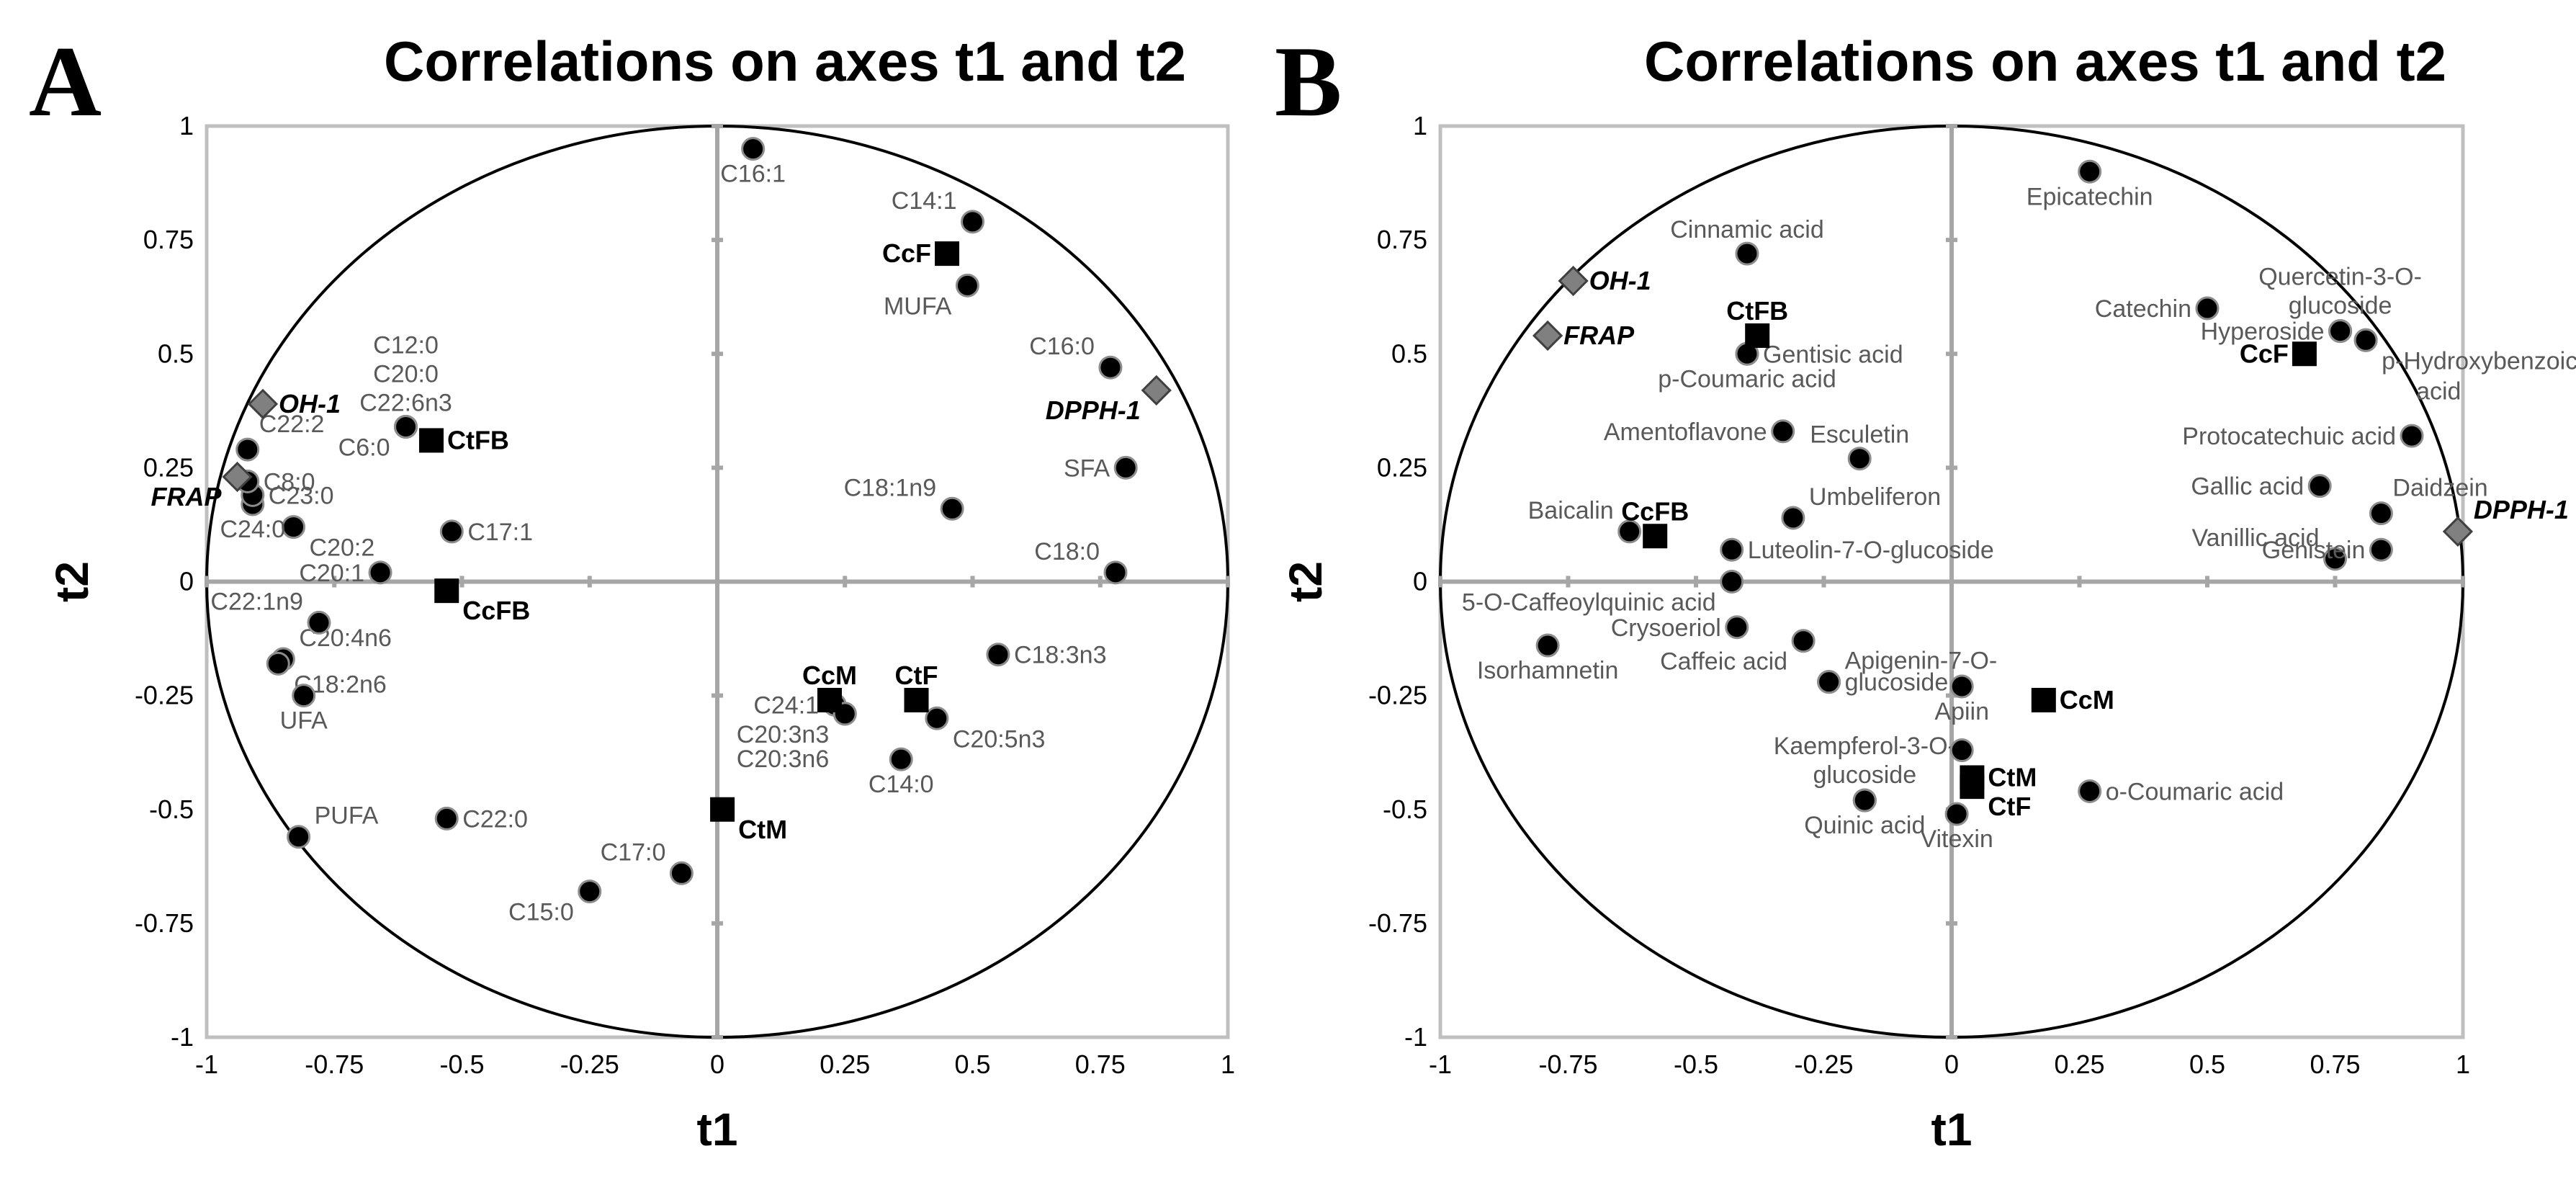 The width and height of the screenshot is (2576, 1195). I want to click on variable-point-c18-3n3, so click(998, 655).